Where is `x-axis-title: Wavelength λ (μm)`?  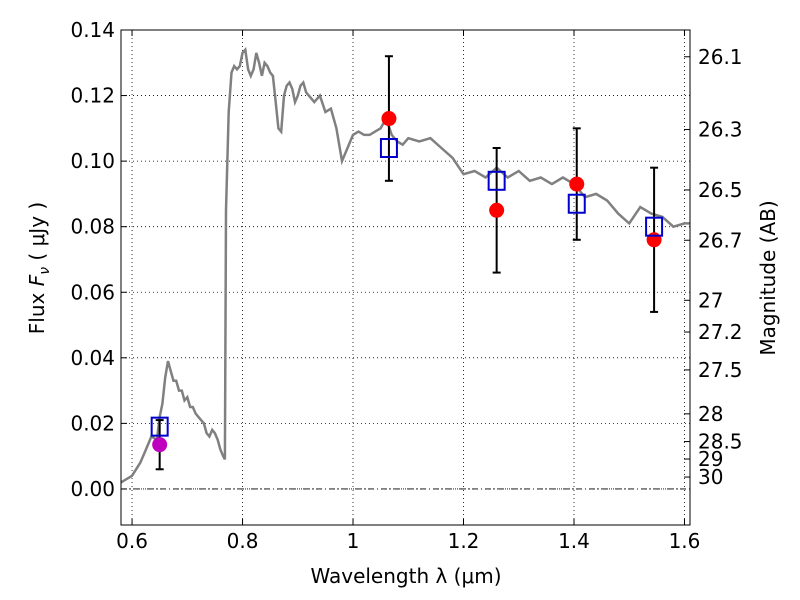 x-axis-title: Wavelength λ (μm) is located at coordinates (405, 576).